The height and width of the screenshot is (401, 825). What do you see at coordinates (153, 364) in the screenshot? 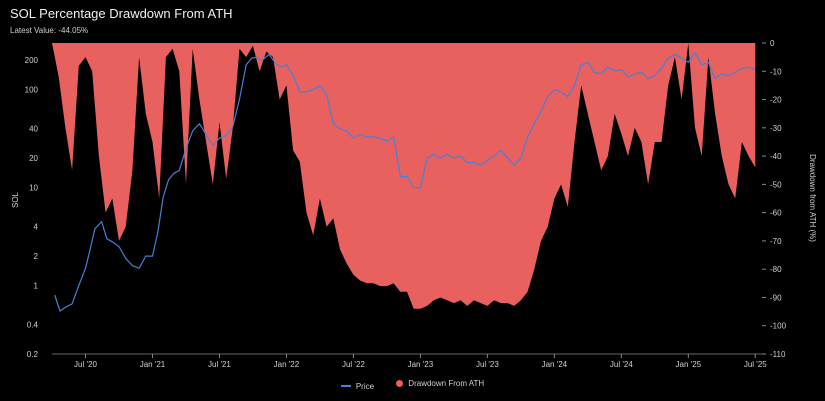
I see `x-tick-label: Jan '21` at bounding box center [153, 364].